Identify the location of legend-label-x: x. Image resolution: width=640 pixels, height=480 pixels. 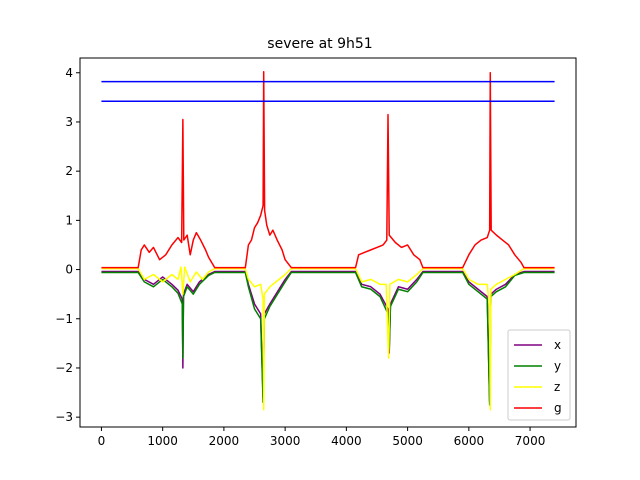
(557, 345).